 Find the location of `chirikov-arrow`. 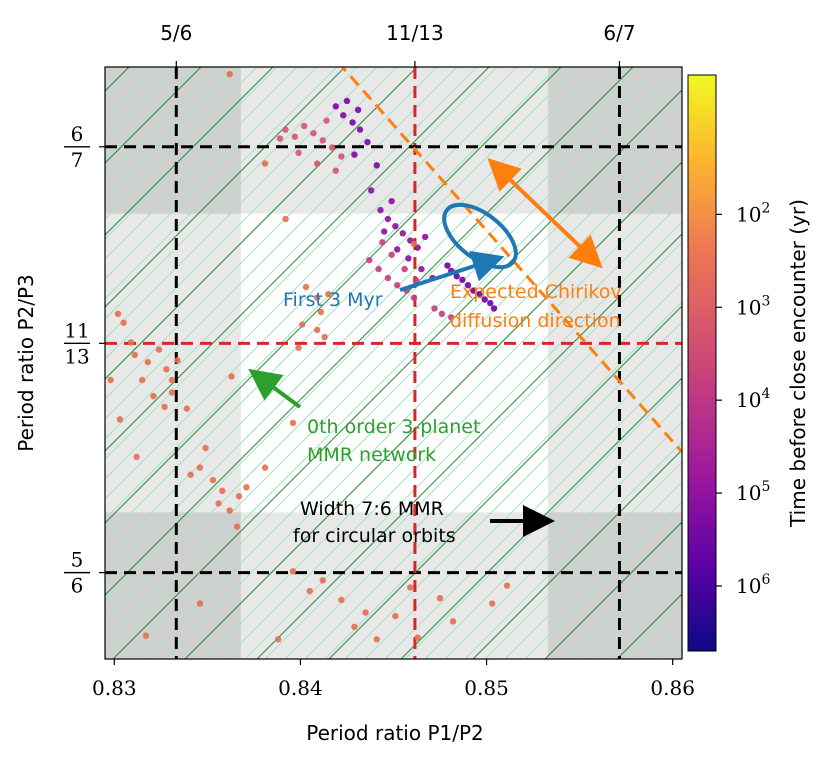

chirikov-arrow is located at coordinates (545, 213).